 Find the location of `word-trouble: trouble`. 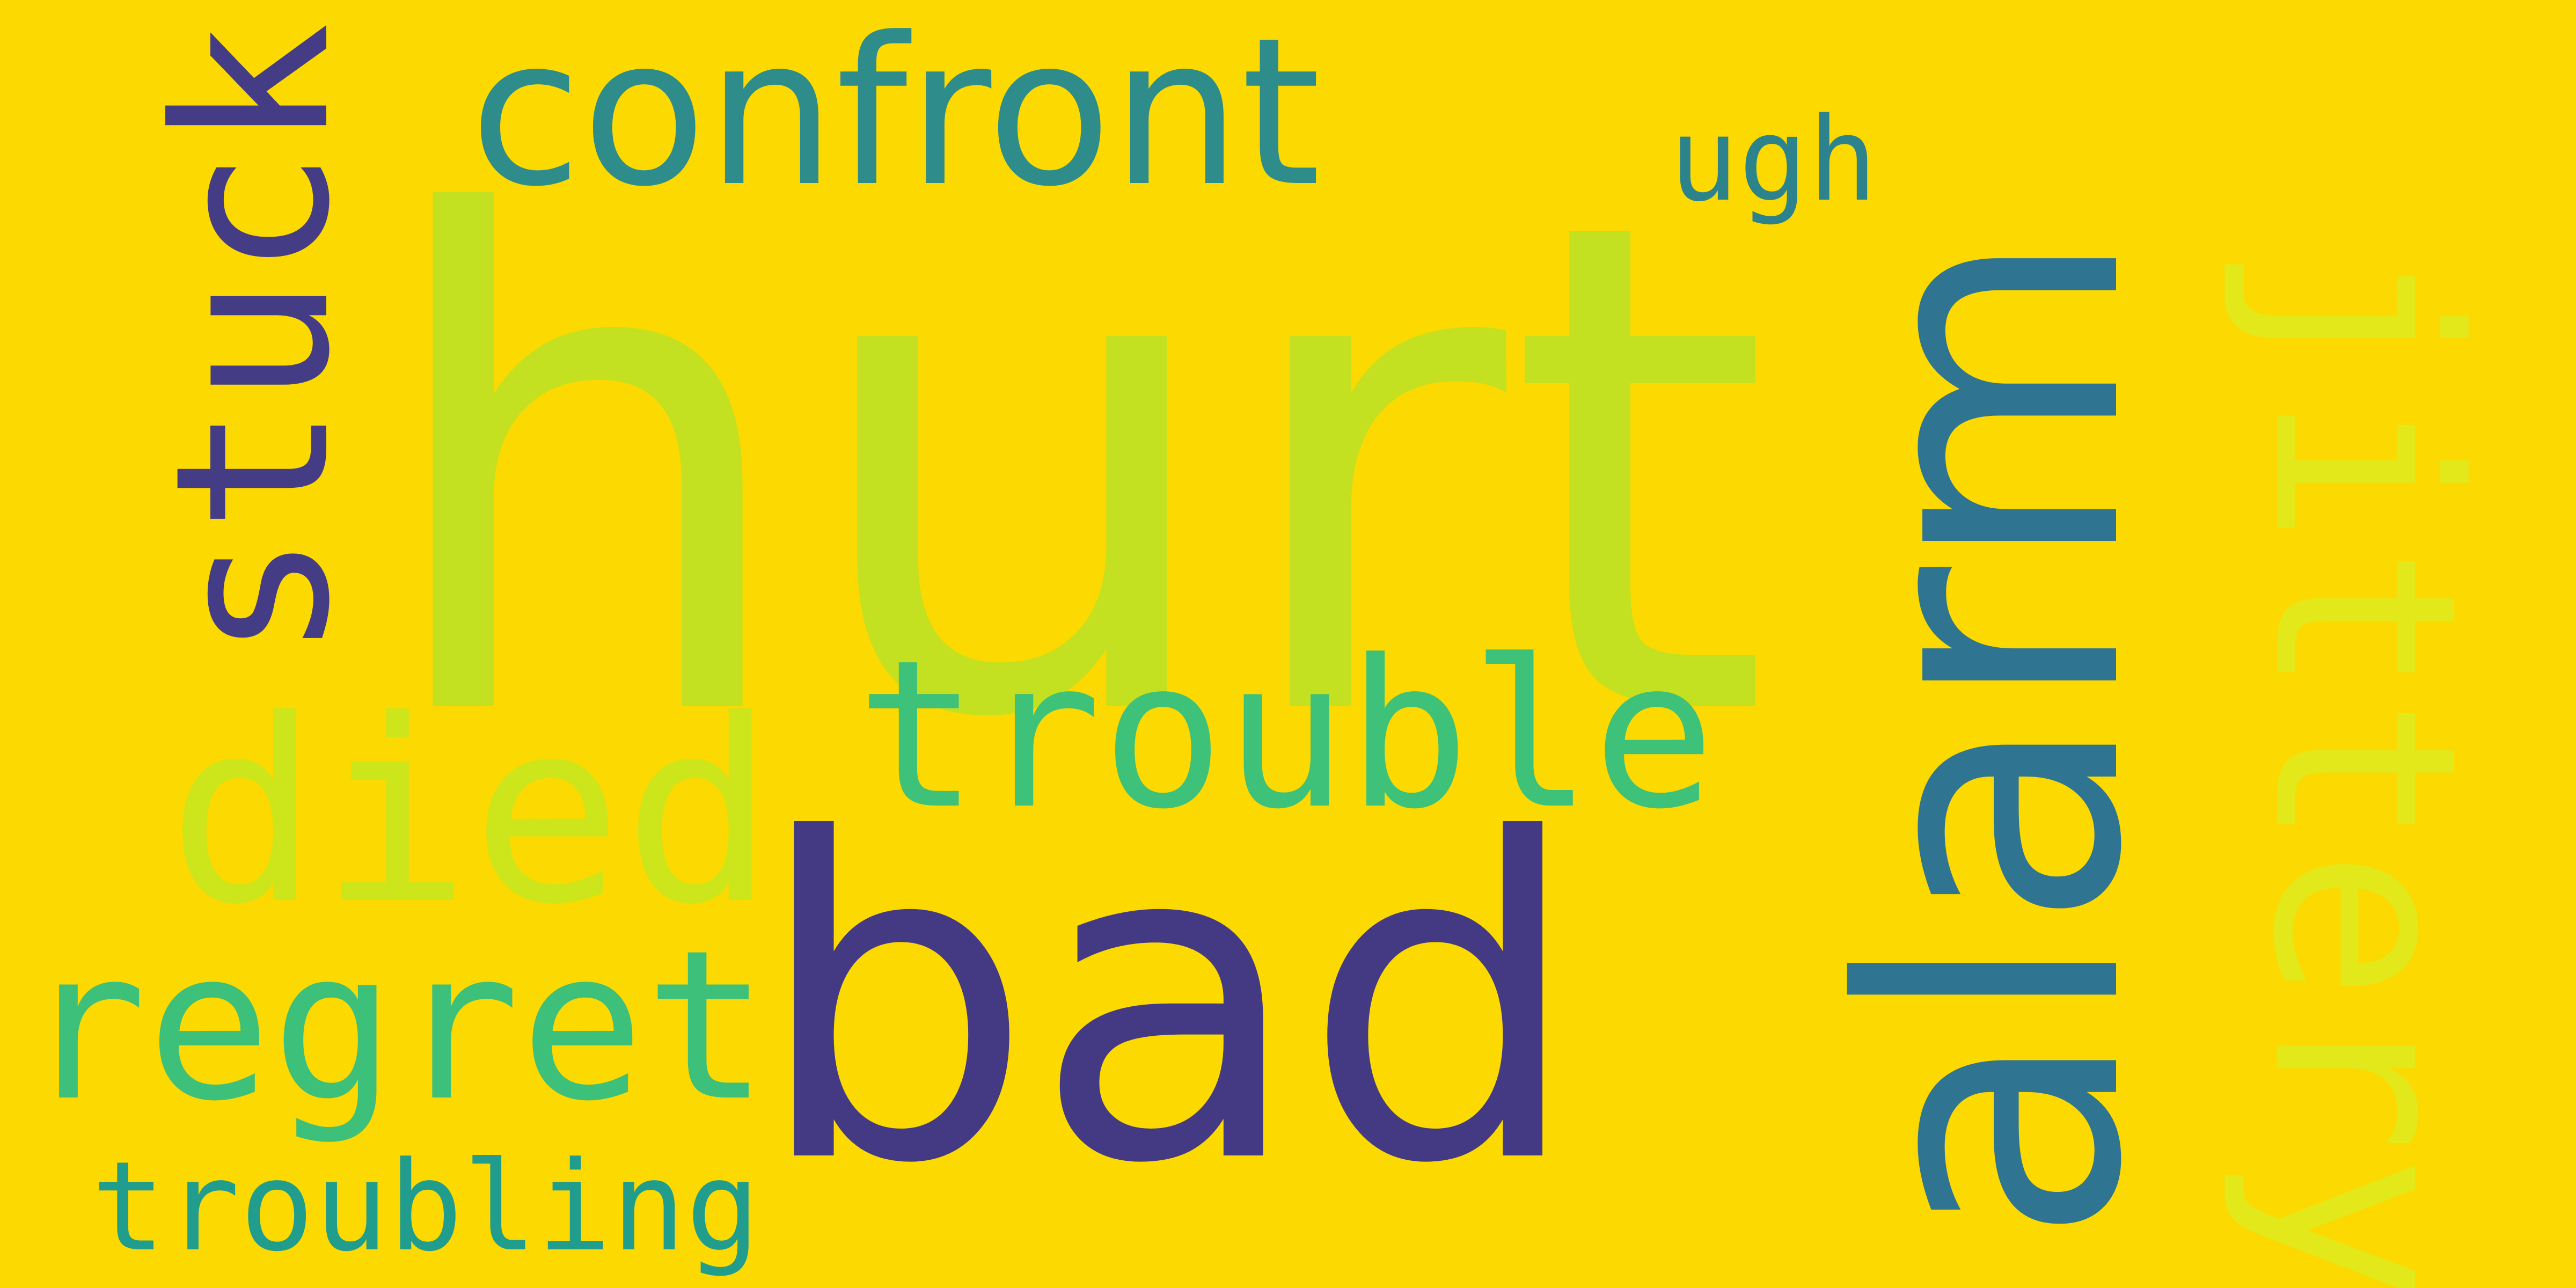

word-trouble: trouble is located at coordinates (1286, 735).